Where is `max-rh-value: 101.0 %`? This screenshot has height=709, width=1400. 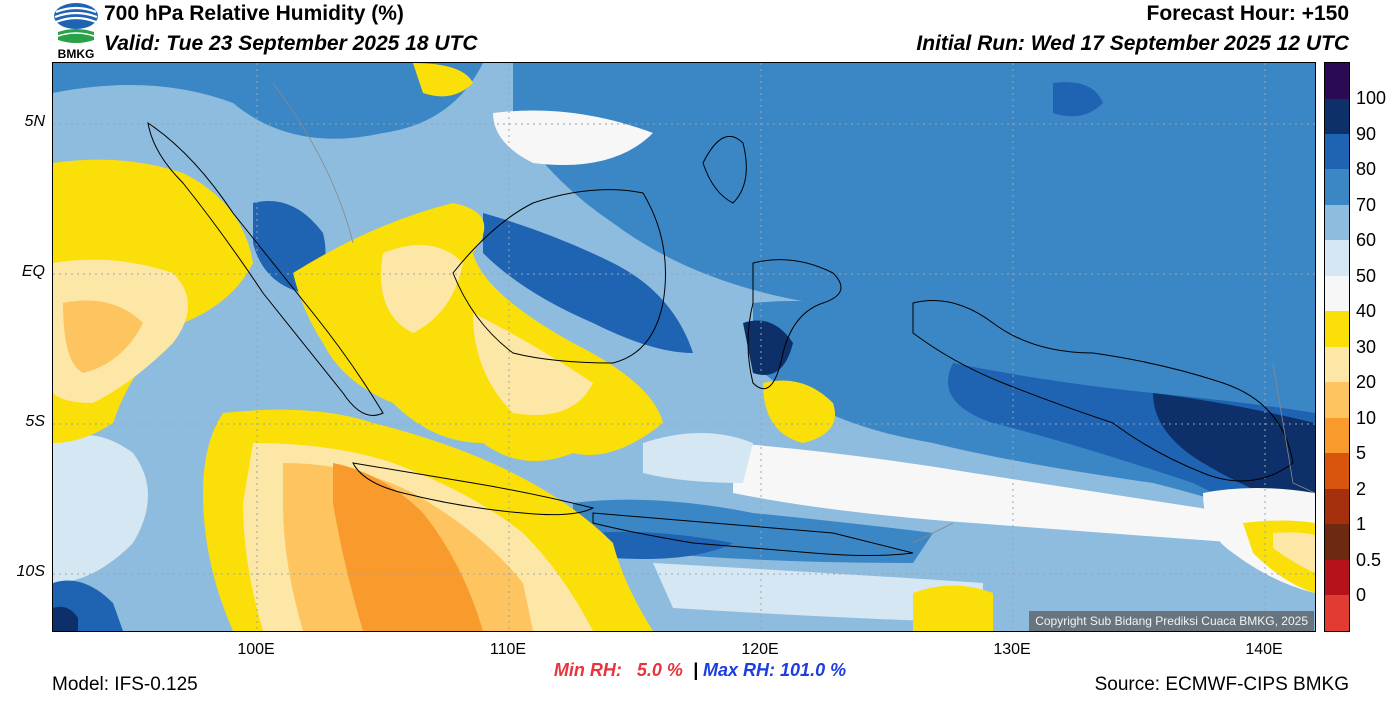 max-rh-value: 101.0 % is located at coordinates (813, 670).